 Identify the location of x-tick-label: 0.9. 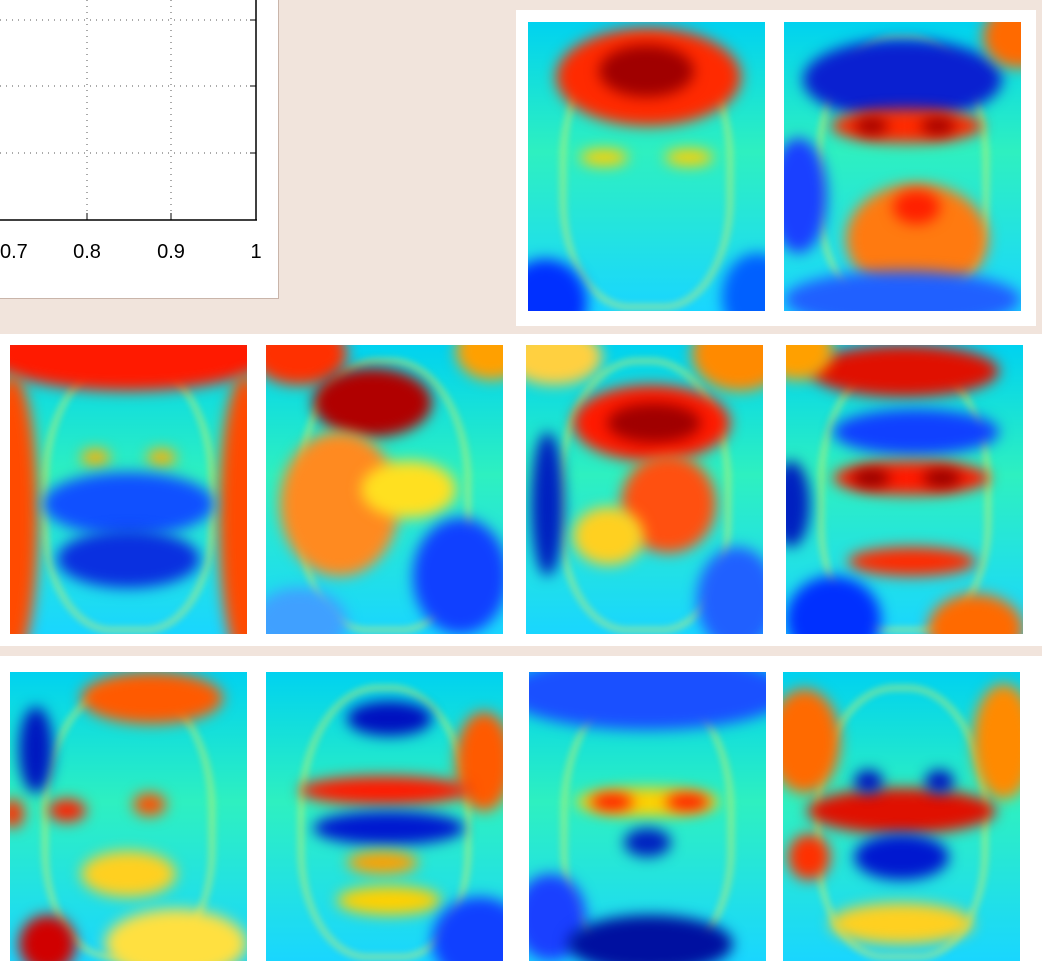
(171, 252).